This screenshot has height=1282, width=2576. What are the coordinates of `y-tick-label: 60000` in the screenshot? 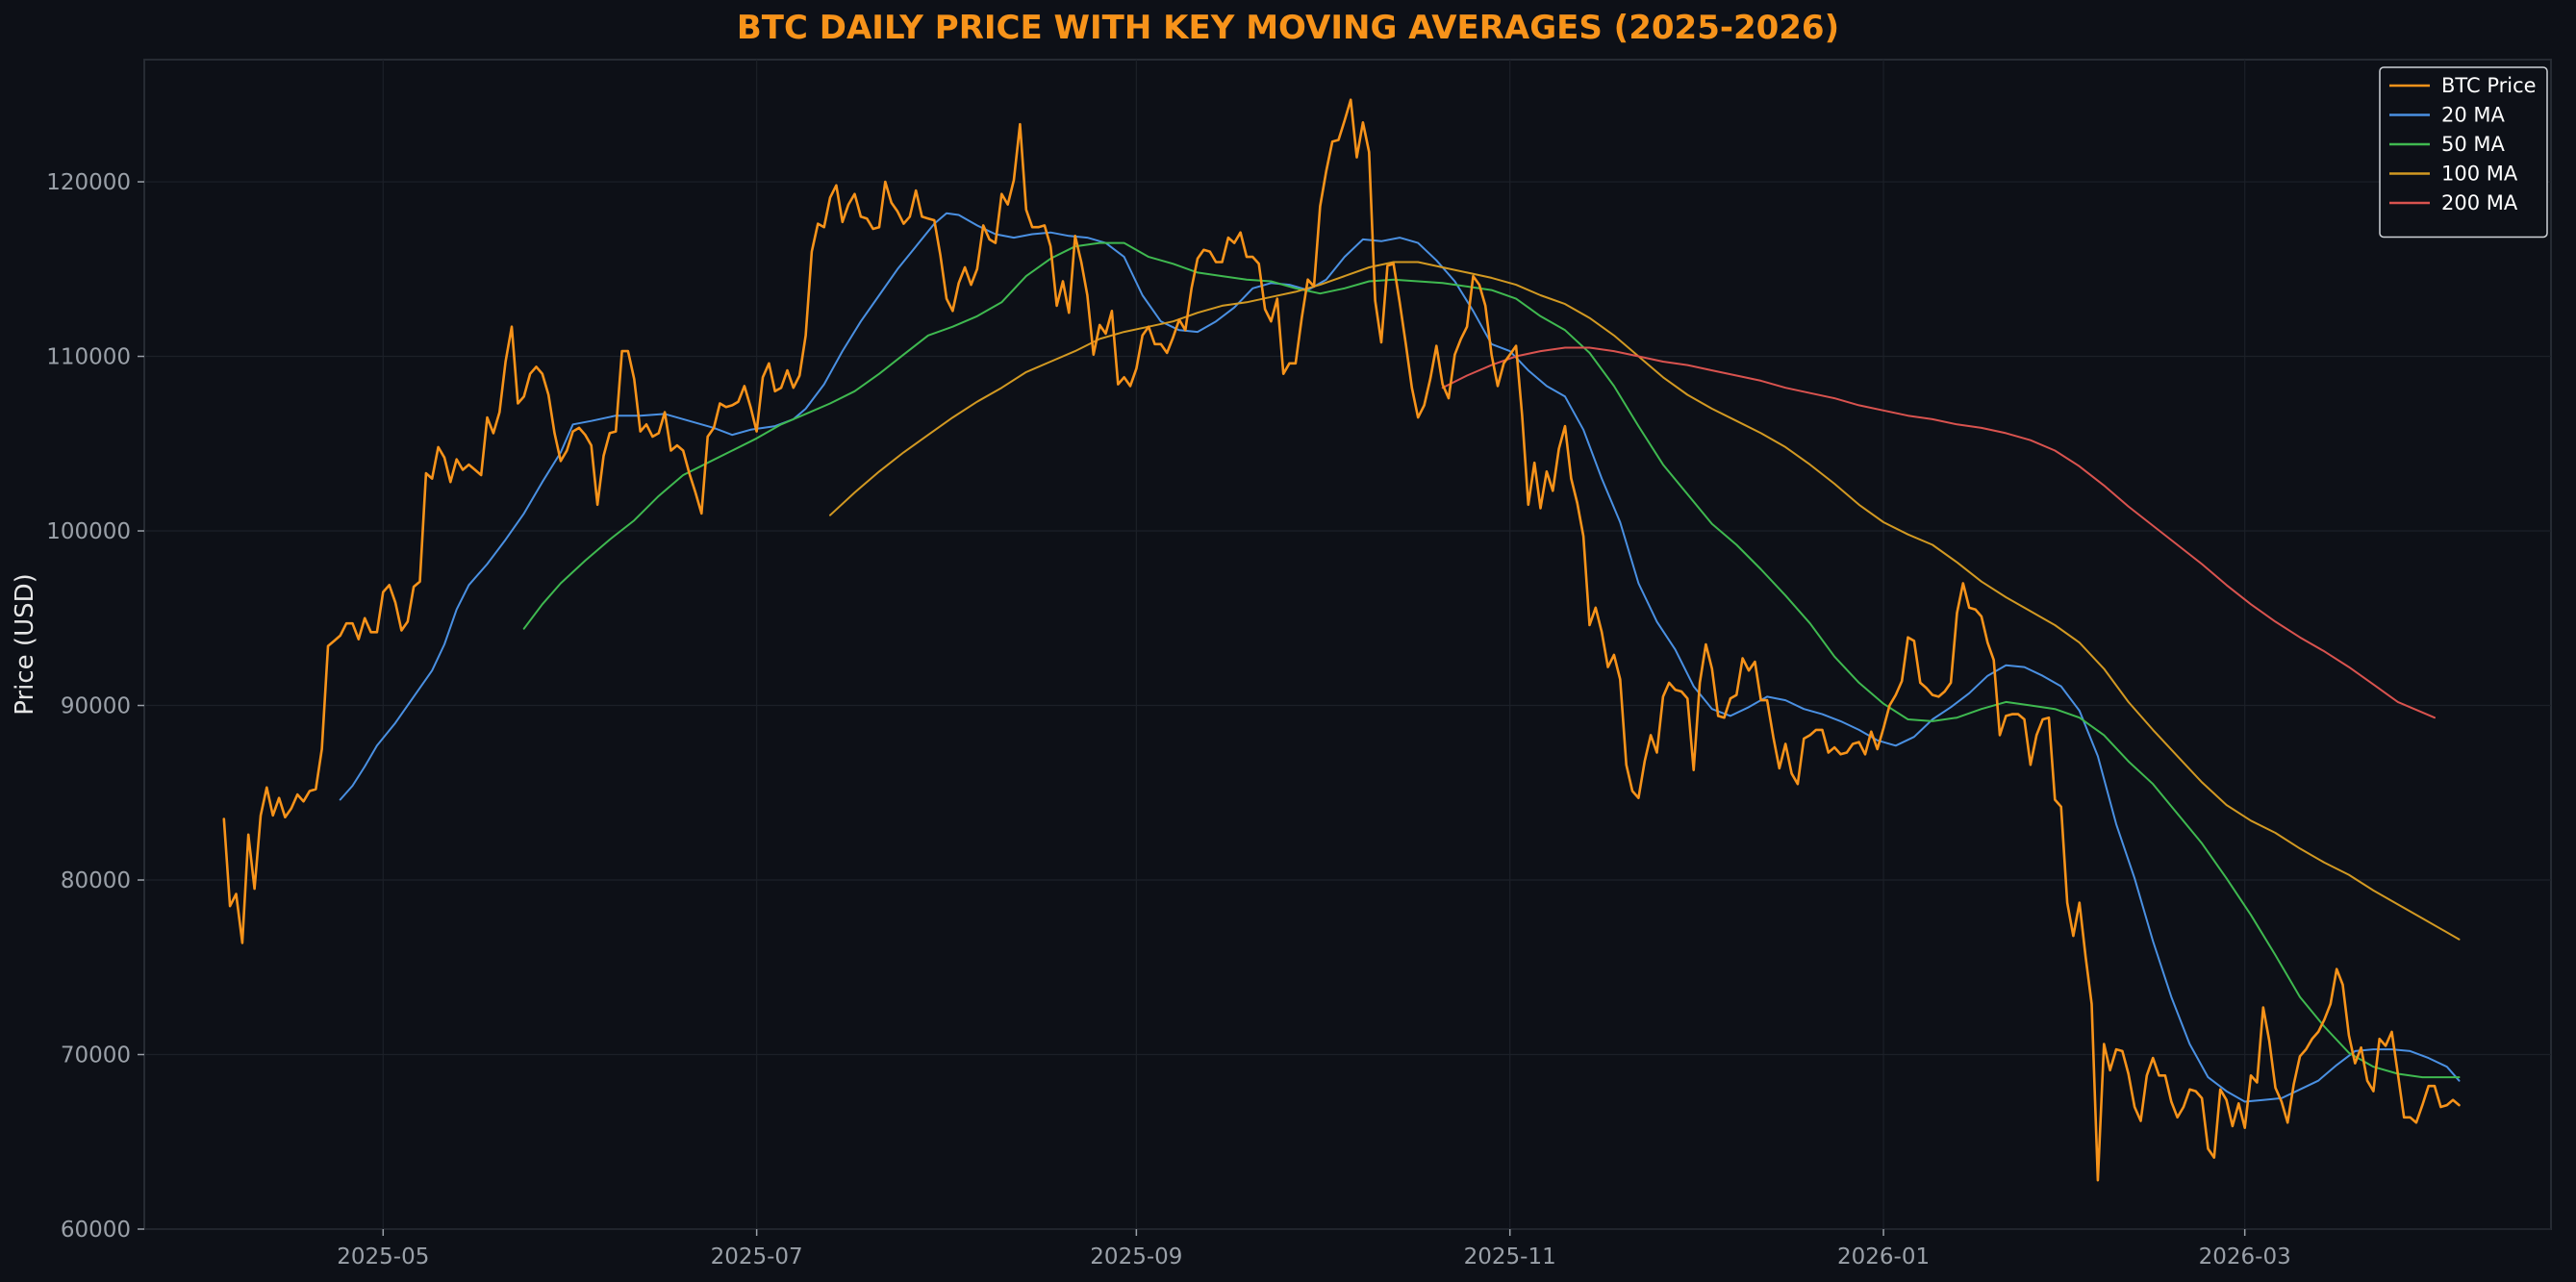 It's located at (96, 1230).